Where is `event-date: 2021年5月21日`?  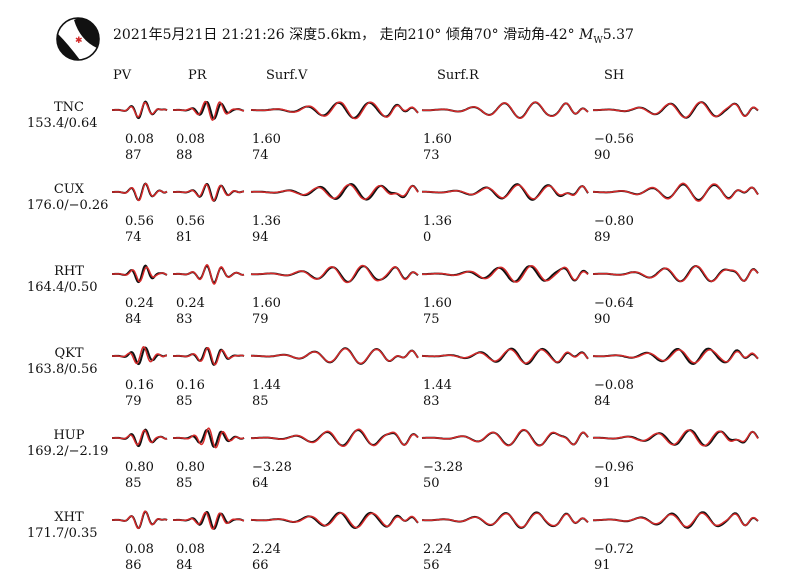 event-date: 2021年5月21日 is located at coordinates (165, 35).